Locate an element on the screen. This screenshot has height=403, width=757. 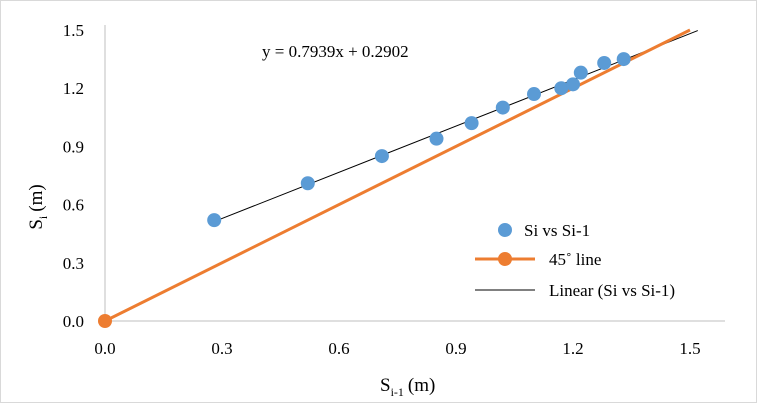
diagonal-origin-marker is located at coordinates (105, 321).